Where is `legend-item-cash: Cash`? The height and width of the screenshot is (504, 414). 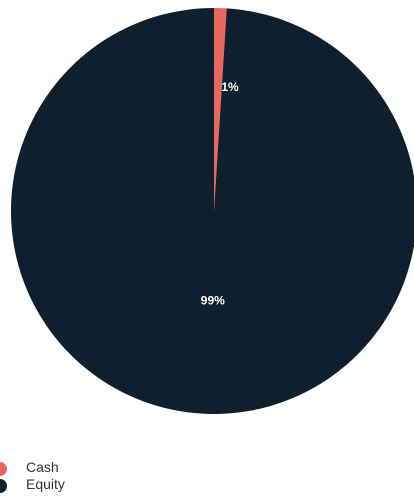
legend-item-cash: Cash is located at coordinates (100, 467).